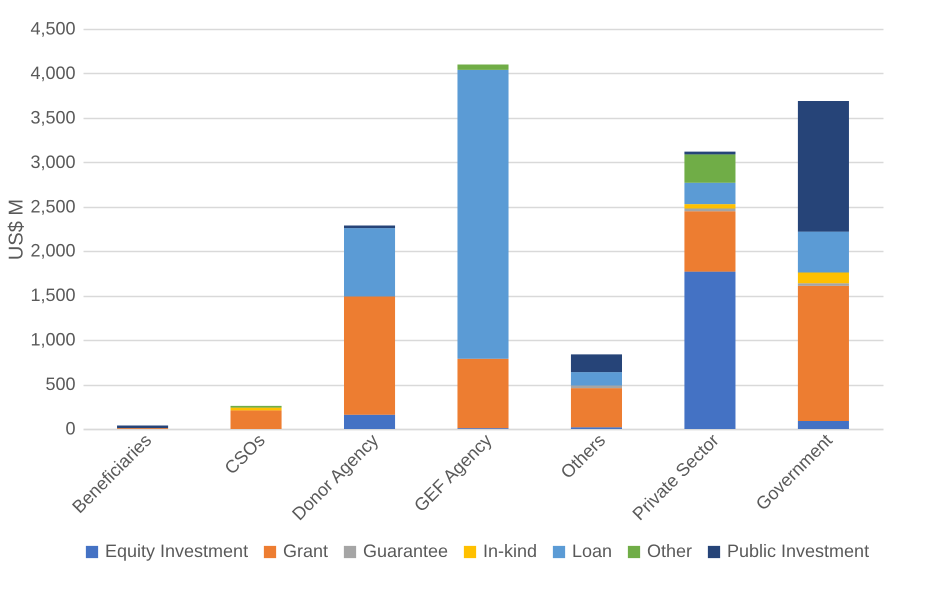 Image resolution: width=930 pixels, height=607 pixels. I want to click on y-tick-label: 1,000, so click(53, 340).